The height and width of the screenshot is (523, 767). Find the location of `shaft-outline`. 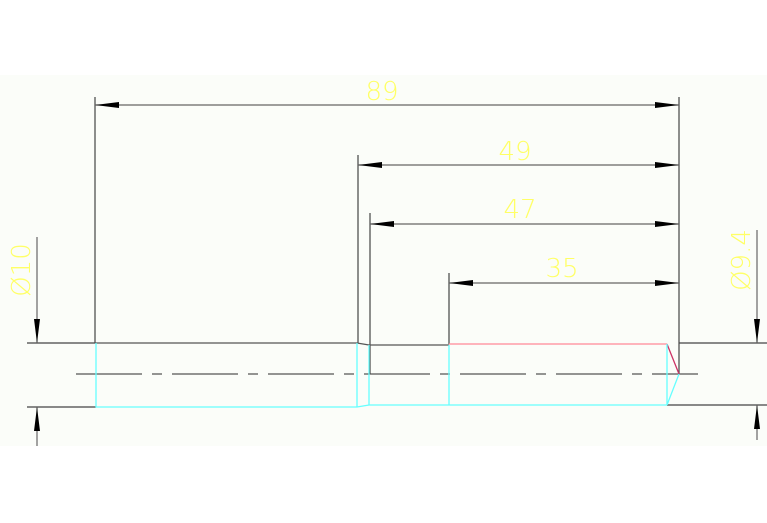

shaft-outline is located at coordinates (387, 375).